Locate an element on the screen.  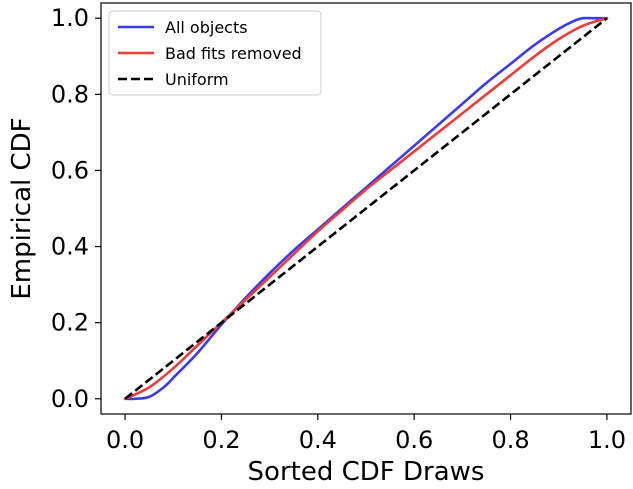
x-axis-label: Sorted CDF Draws is located at coordinates (366, 472).